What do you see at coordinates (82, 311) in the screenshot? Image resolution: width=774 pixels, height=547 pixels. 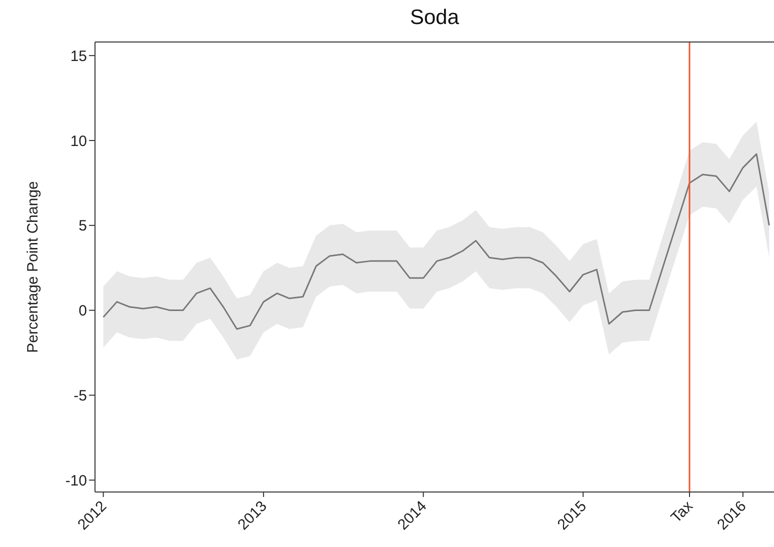 I see `y-tick-label: 0` at bounding box center [82, 311].